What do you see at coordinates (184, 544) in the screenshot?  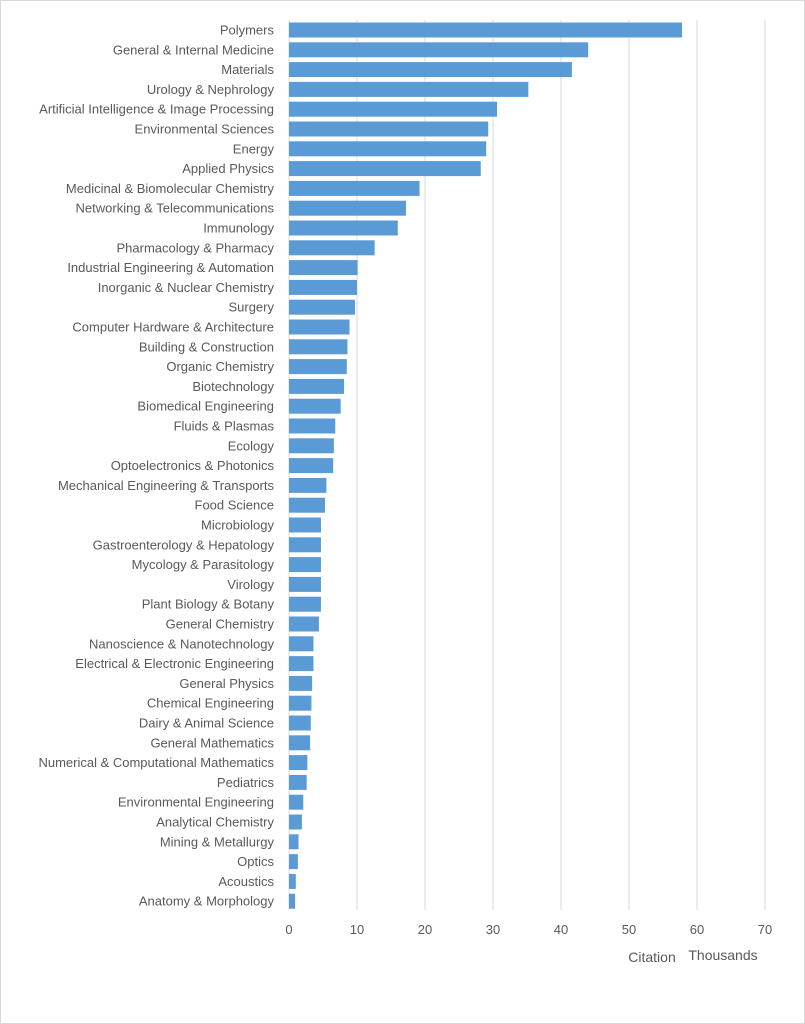 I see `category-label: Gastroenterology & Hepatology` at bounding box center [184, 544].